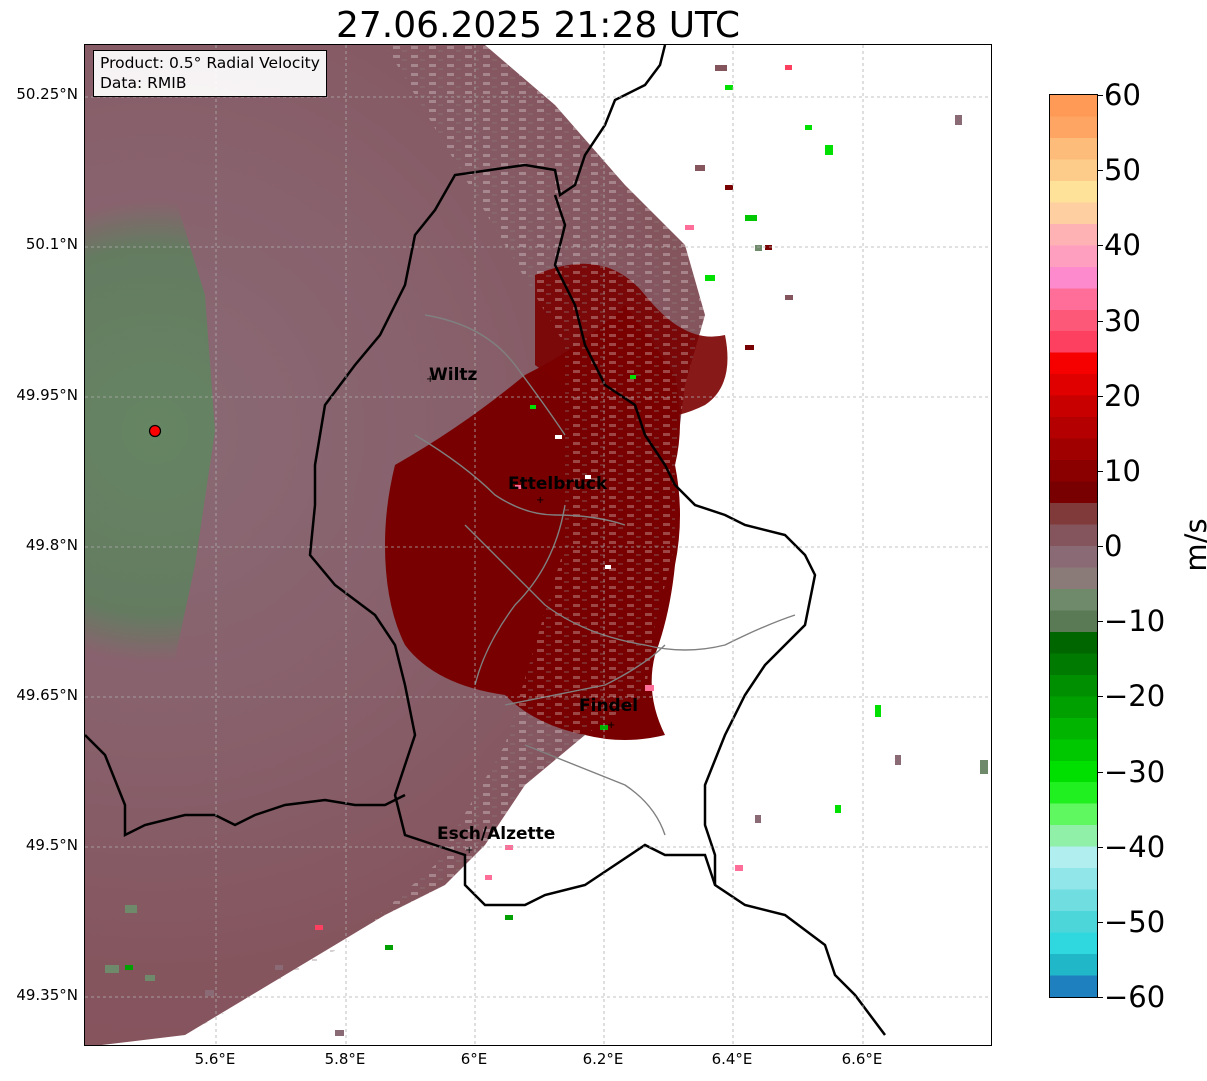 The image size is (1207, 1081). I want to click on lat-label: 50.25°N, so click(47, 94).